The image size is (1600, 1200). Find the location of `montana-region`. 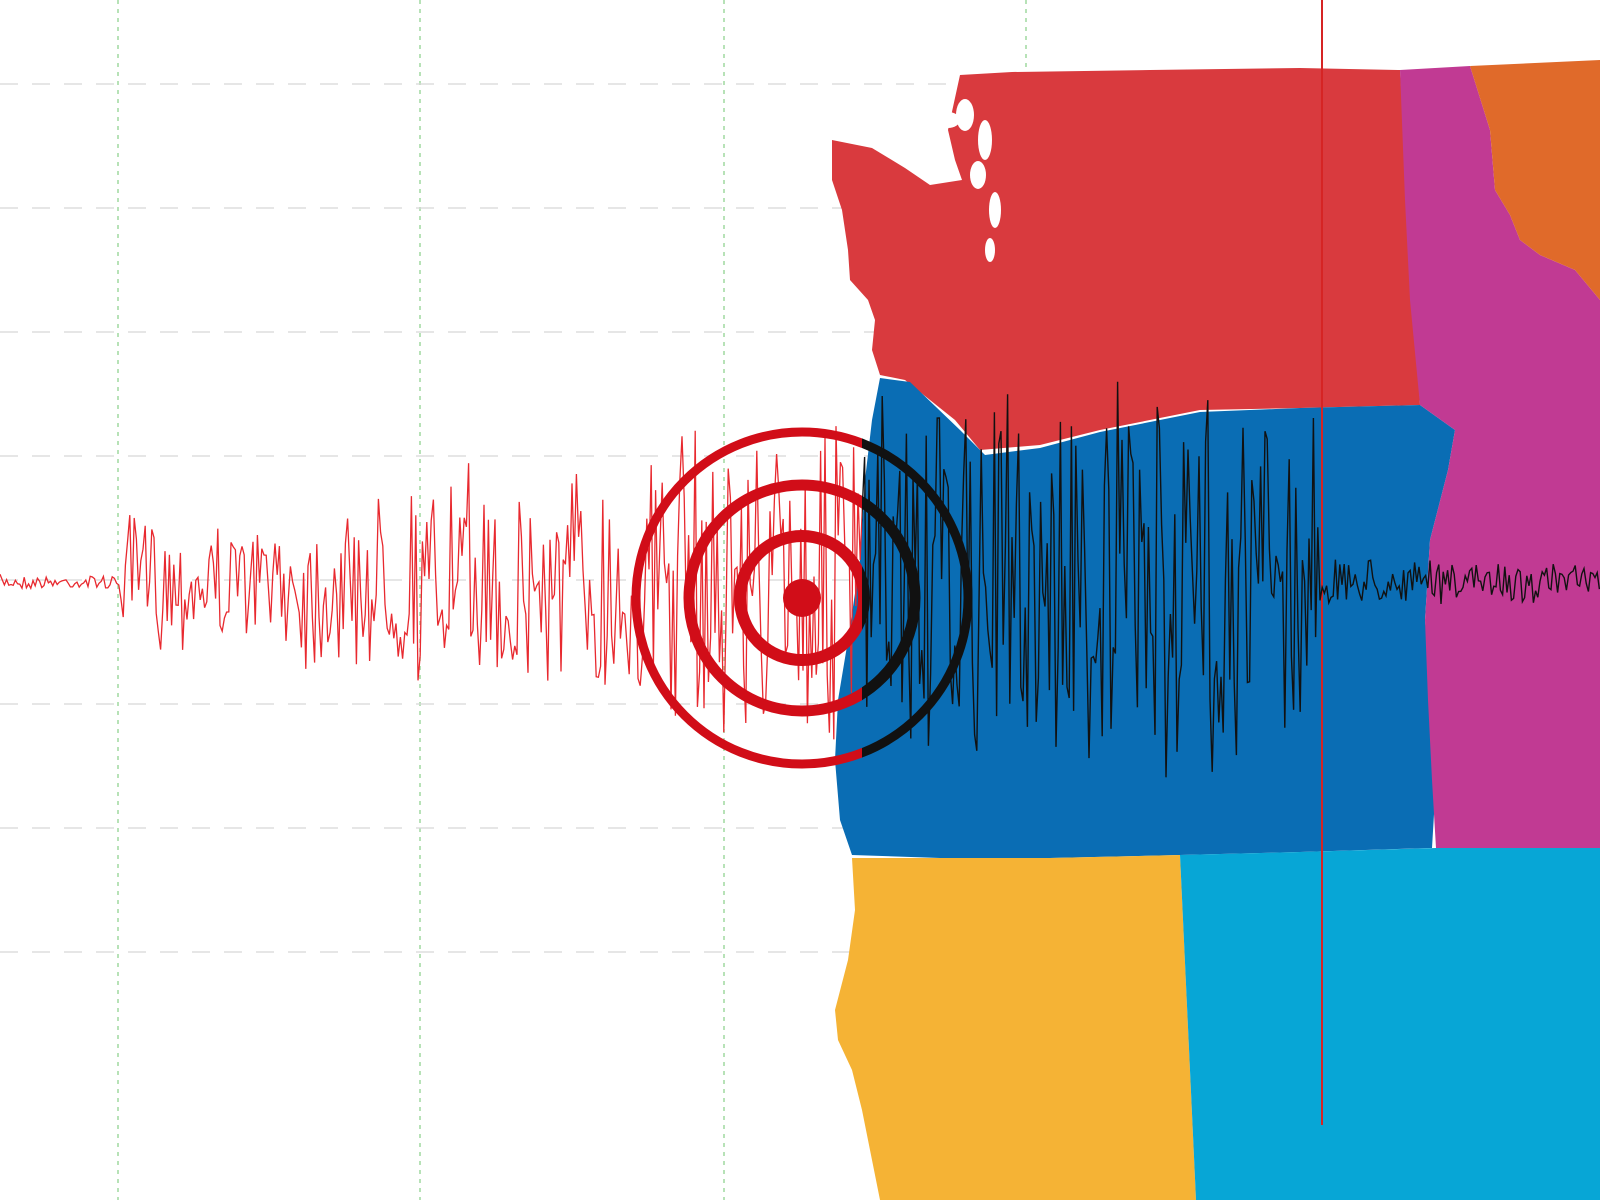

montana-region is located at coordinates (1535, 180).